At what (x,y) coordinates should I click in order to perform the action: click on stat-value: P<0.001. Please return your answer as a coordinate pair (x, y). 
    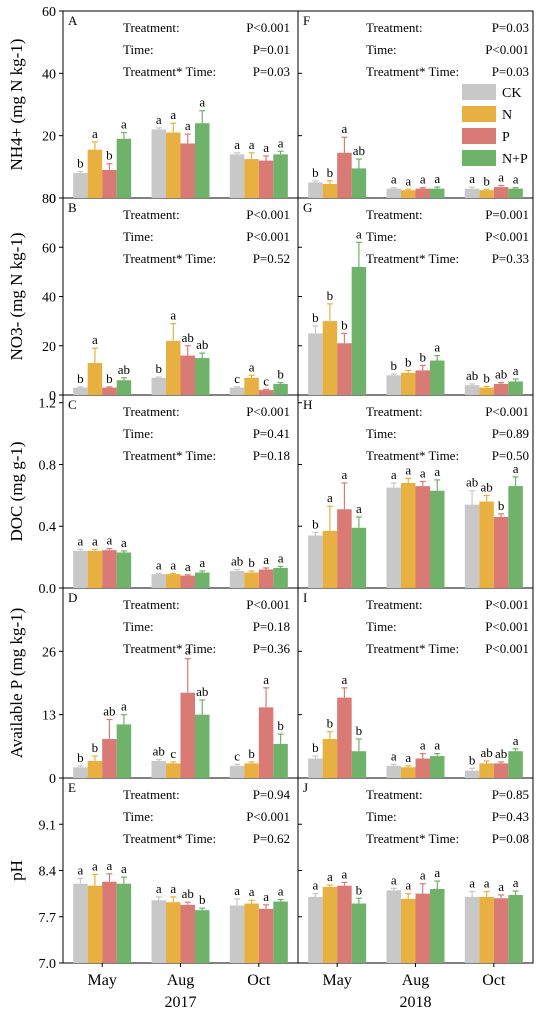
    Looking at the image, I should click on (268, 236).